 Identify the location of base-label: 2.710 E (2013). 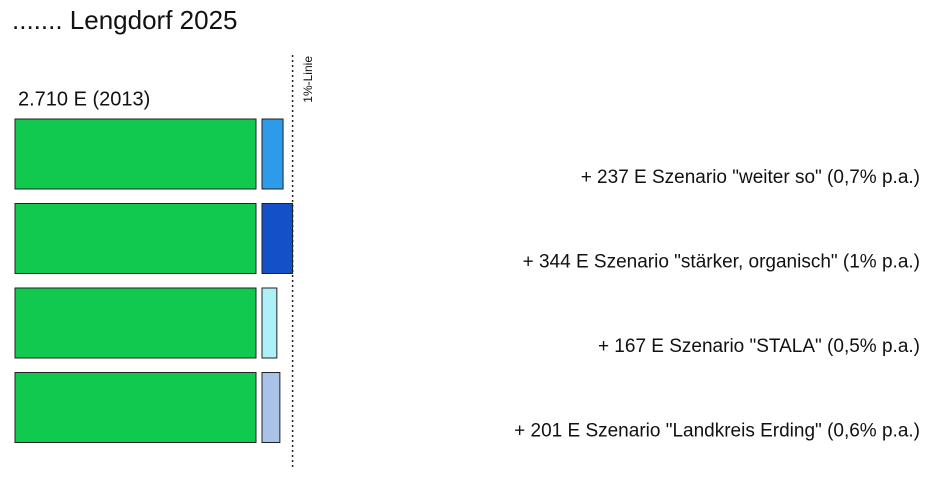
(84, 99).